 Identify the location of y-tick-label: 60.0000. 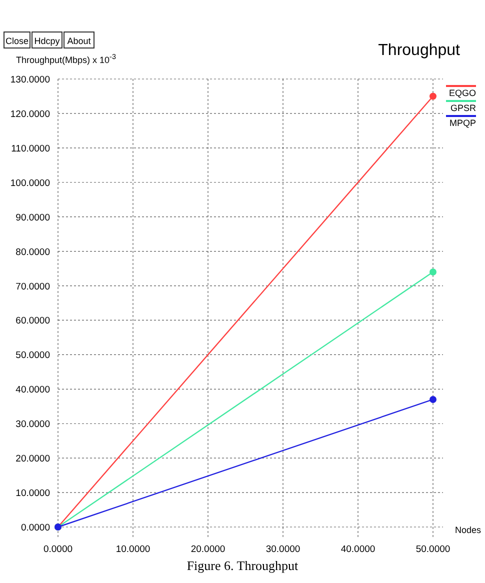
(33, 321).